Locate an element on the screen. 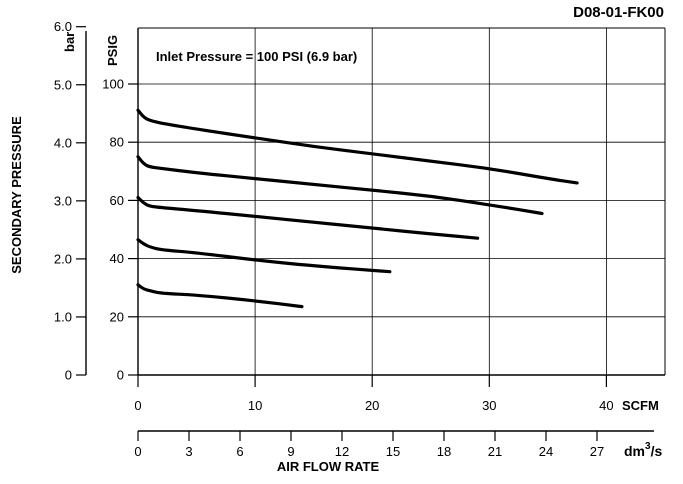 Image resolution: width=683 pixels, height=484 pixels. y-tick-label-bar: 0 is located at coordinates (68, 375).